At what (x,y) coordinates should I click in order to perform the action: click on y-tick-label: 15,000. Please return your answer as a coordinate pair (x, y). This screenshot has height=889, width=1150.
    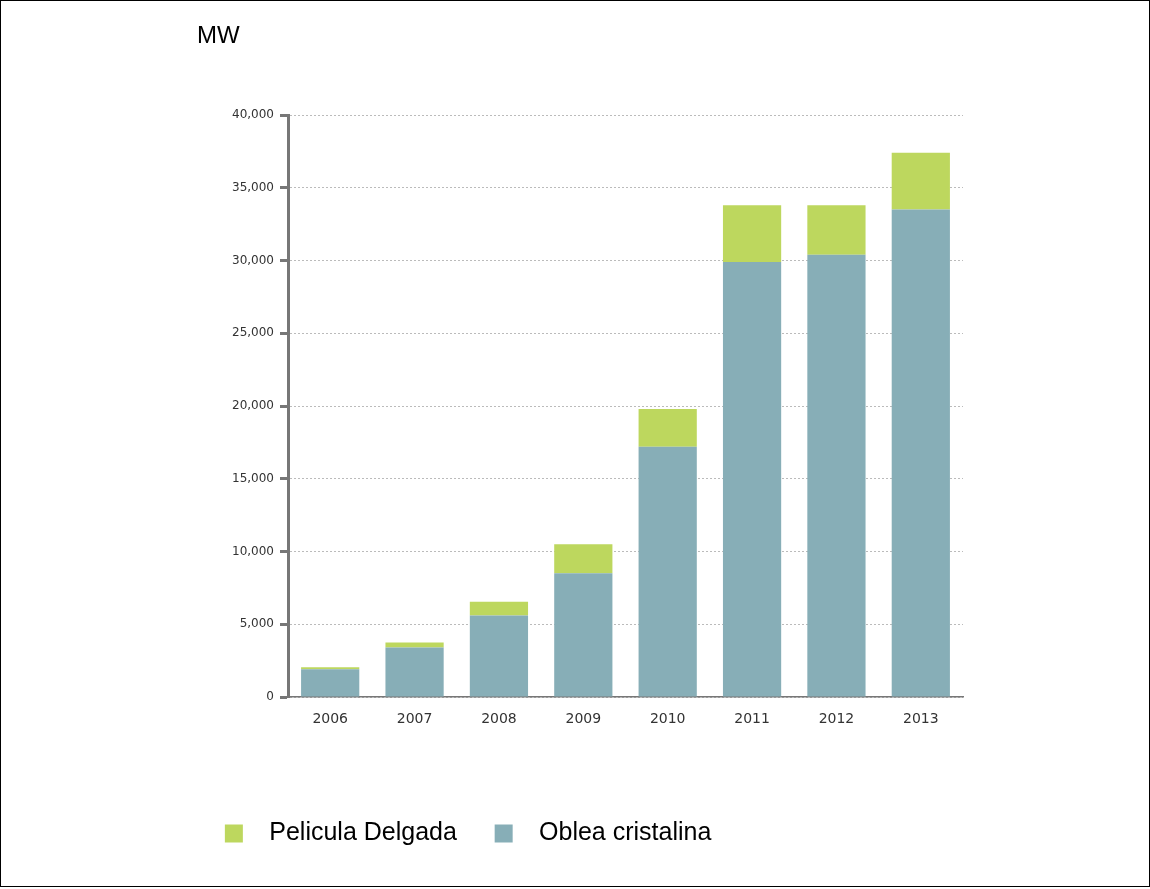
    Looking at the image, I should click on (253, 477).